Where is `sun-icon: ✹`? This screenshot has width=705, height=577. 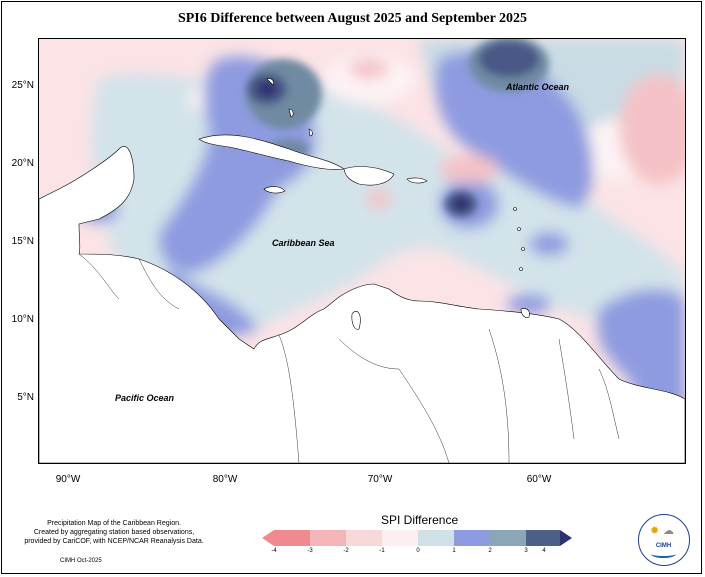
sun-icon: ✹ is located at coordinates (655, 531).